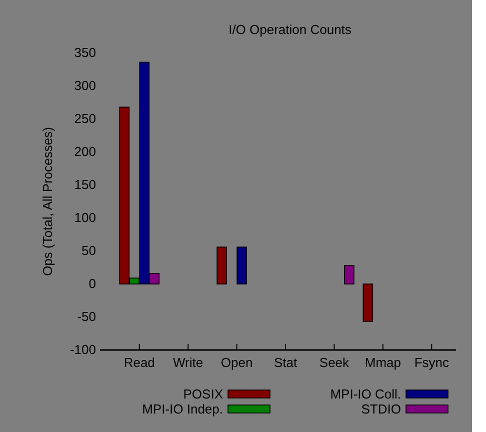 The width and height of the screenshot is (486, 432). Describe the element at coordinates (83, 350) in the screenshot. I see `y-tick-label: -100` at that location.